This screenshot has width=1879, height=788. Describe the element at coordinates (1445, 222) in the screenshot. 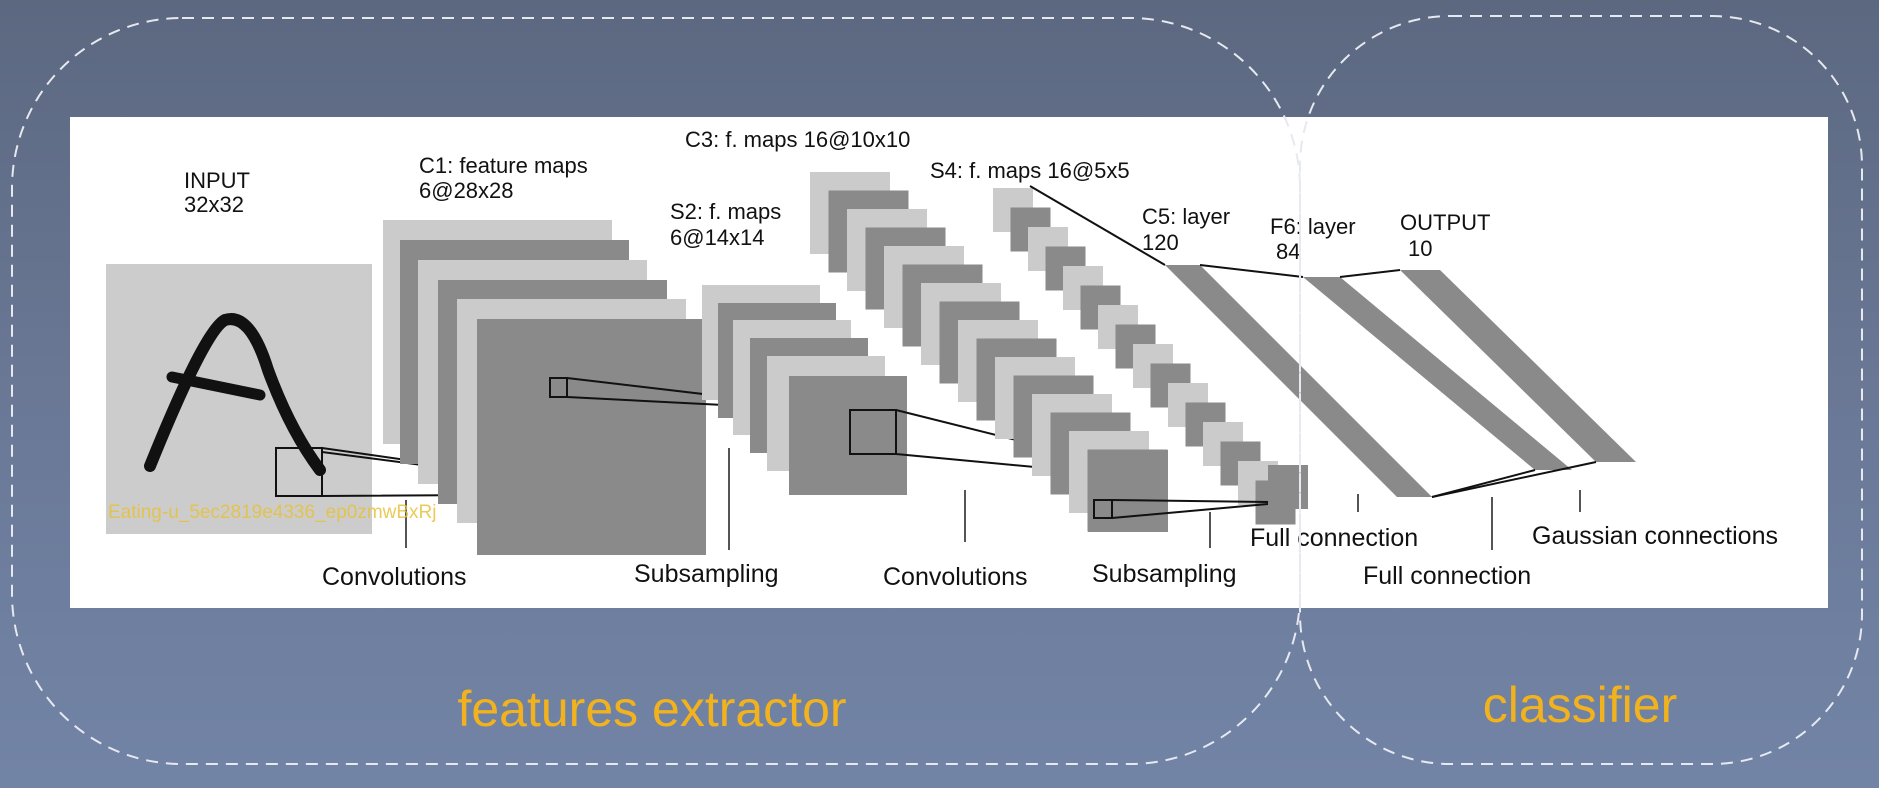

I see `output-label: OUTPUT` at that location.